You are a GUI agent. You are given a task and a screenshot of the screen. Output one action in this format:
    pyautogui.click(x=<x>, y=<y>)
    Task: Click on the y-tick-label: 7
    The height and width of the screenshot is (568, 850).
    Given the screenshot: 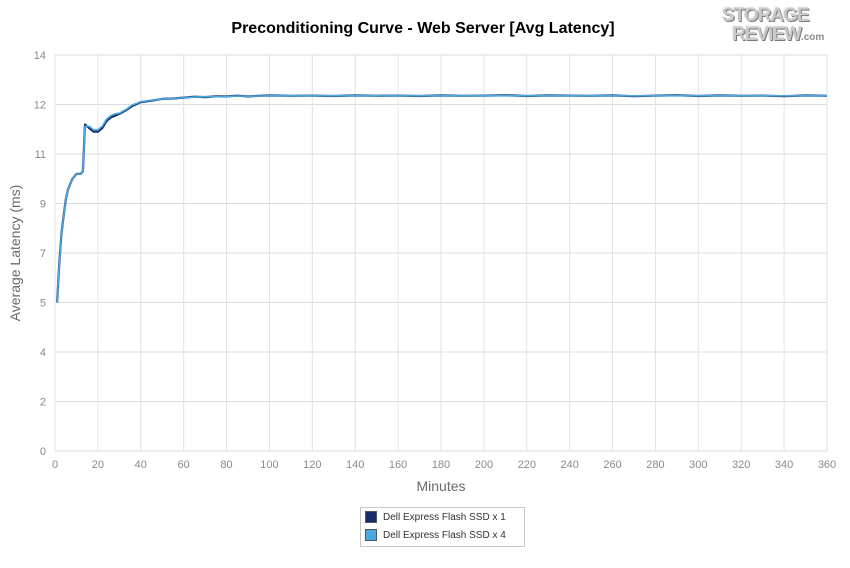 What is the action you would take?
    pyautogui.click(x=43, y=254)
    